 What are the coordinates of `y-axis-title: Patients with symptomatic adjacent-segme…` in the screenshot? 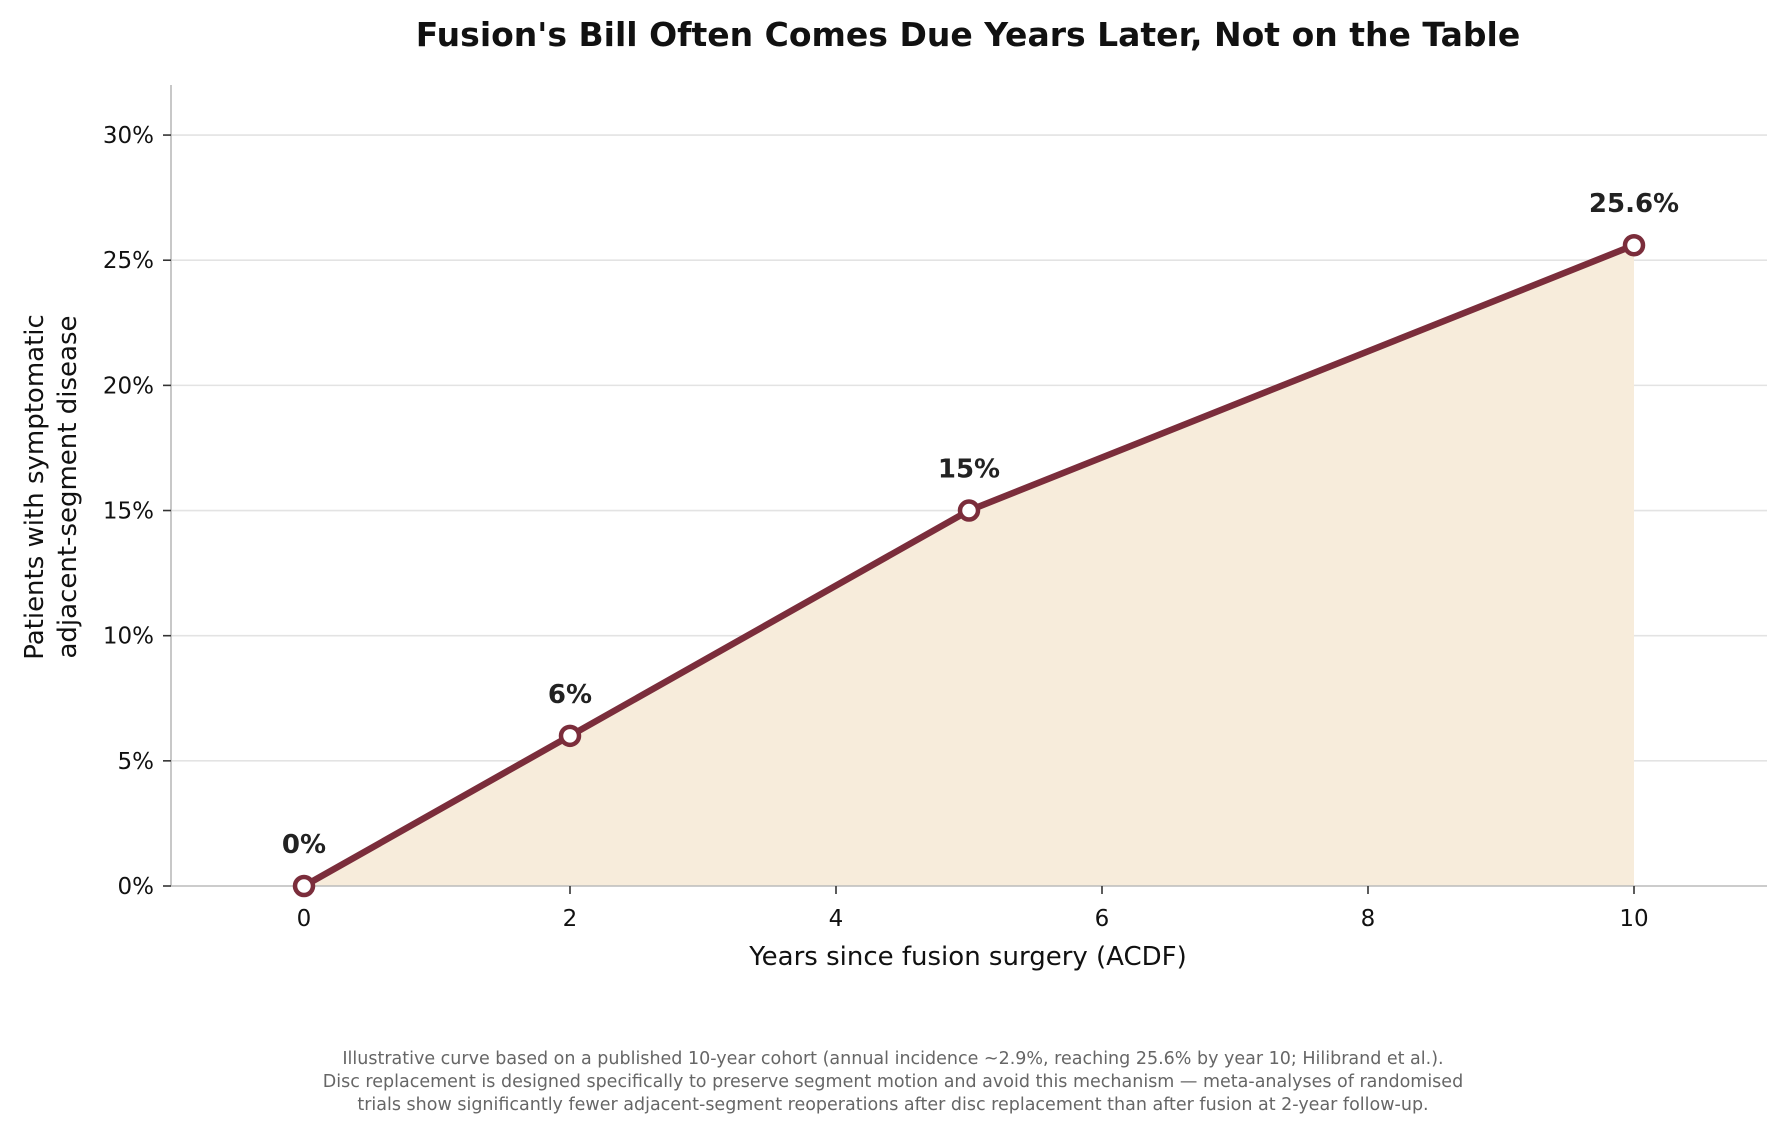 It's located at (51, 487).